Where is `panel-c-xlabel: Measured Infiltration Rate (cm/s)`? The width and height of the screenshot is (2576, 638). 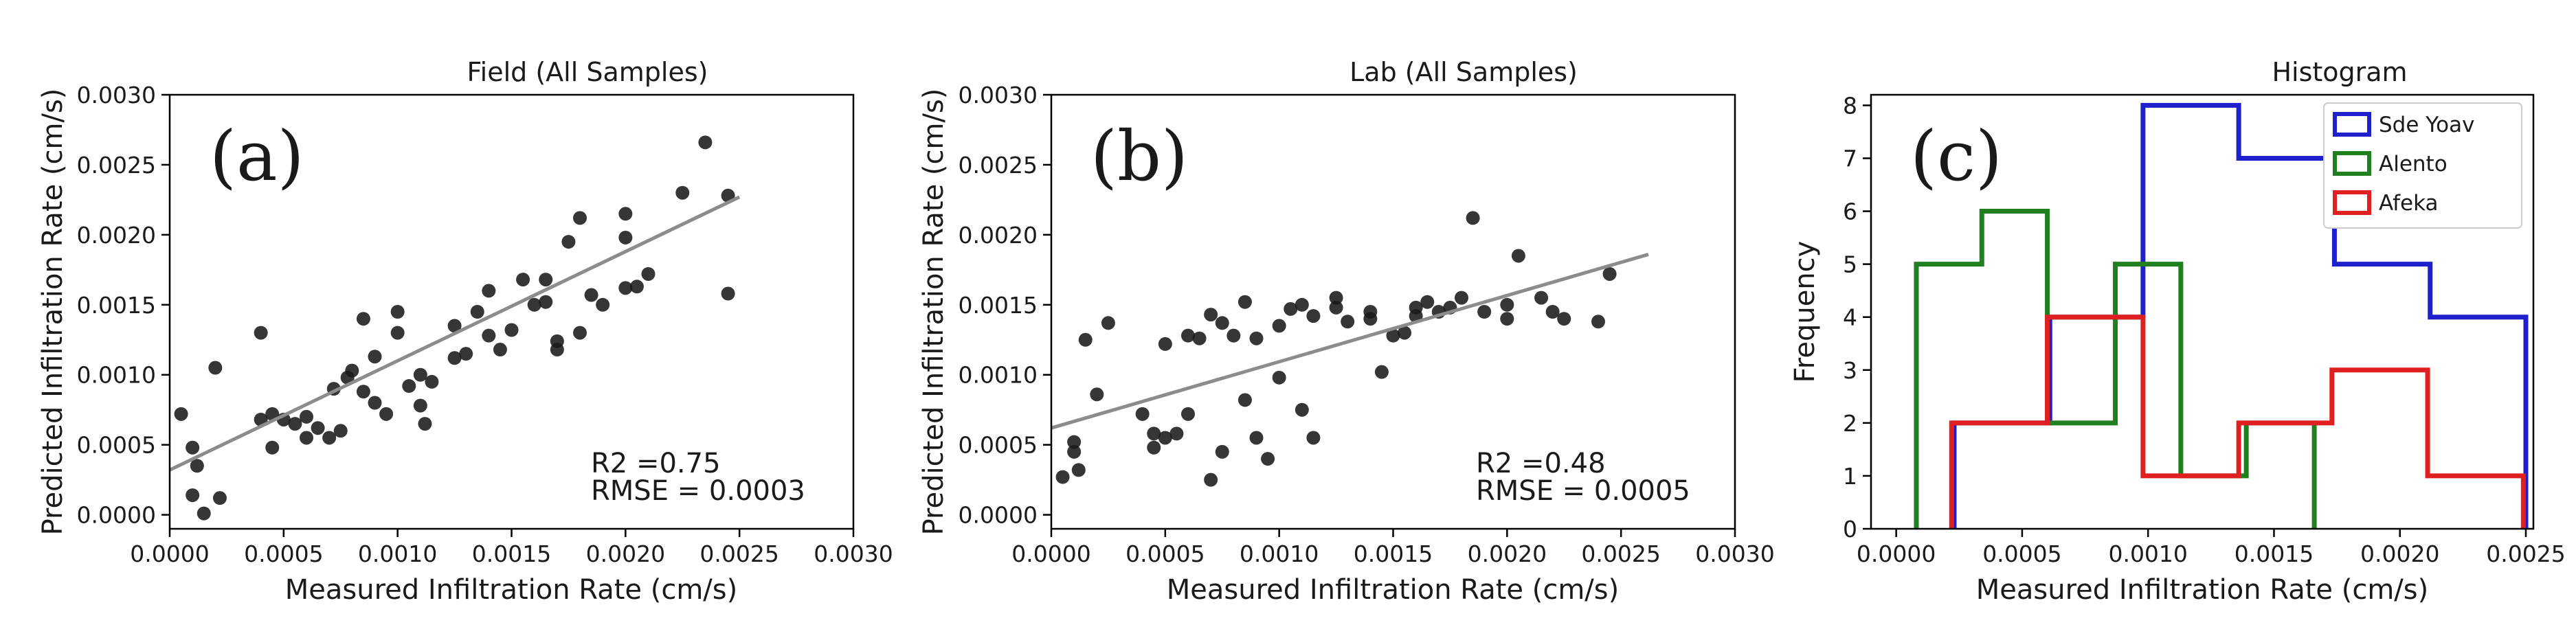
panel-c-xlabel: Measured Infiltration Rate (cm/s) is located at coordinates (2202, 590).